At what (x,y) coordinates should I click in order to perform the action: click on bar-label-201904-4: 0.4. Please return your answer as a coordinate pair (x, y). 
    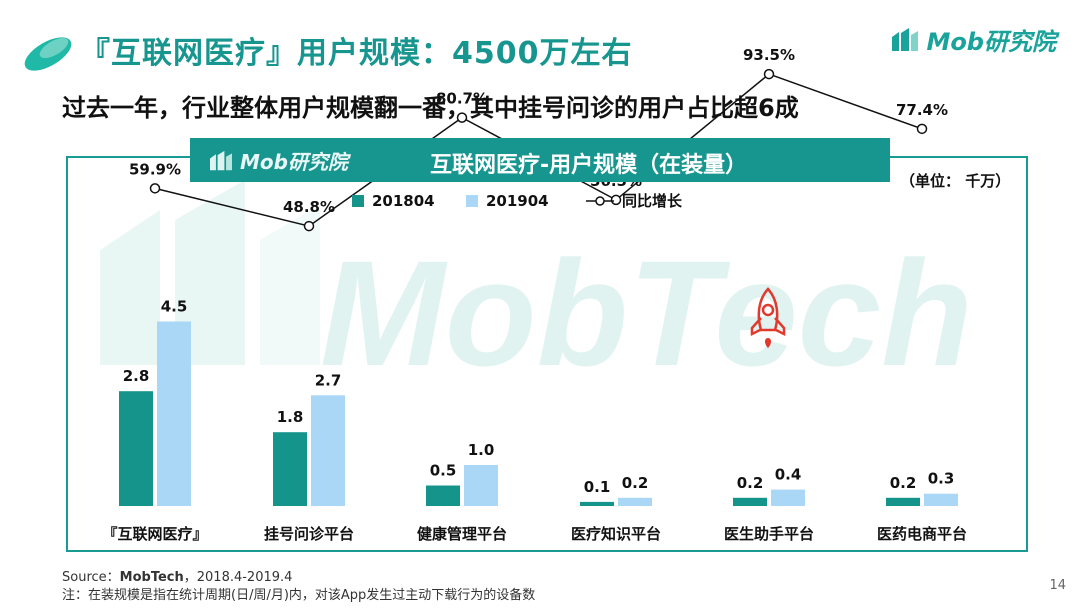
    Looking at the image, I should click on (788, 475).